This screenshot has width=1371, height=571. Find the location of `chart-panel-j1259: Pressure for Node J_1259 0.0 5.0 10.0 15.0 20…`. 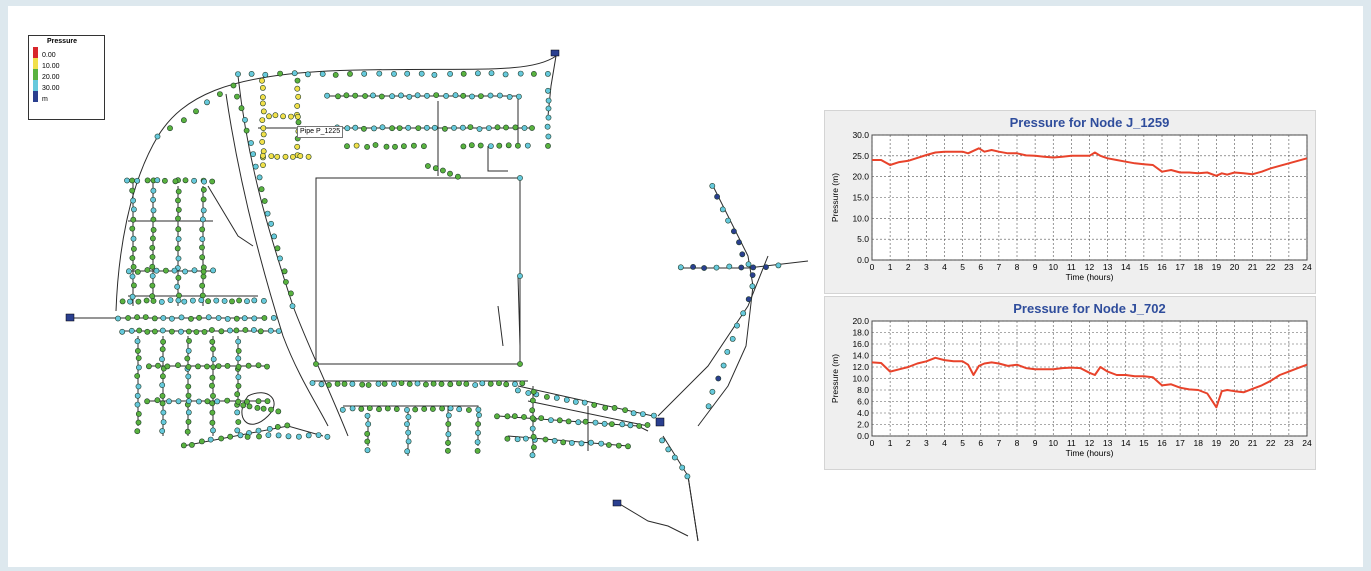

chart-panel-j1259: Pressure for Node J_1259 0.0 5.0 10.0 15.0 20… is located at coordinates (1070, 202).